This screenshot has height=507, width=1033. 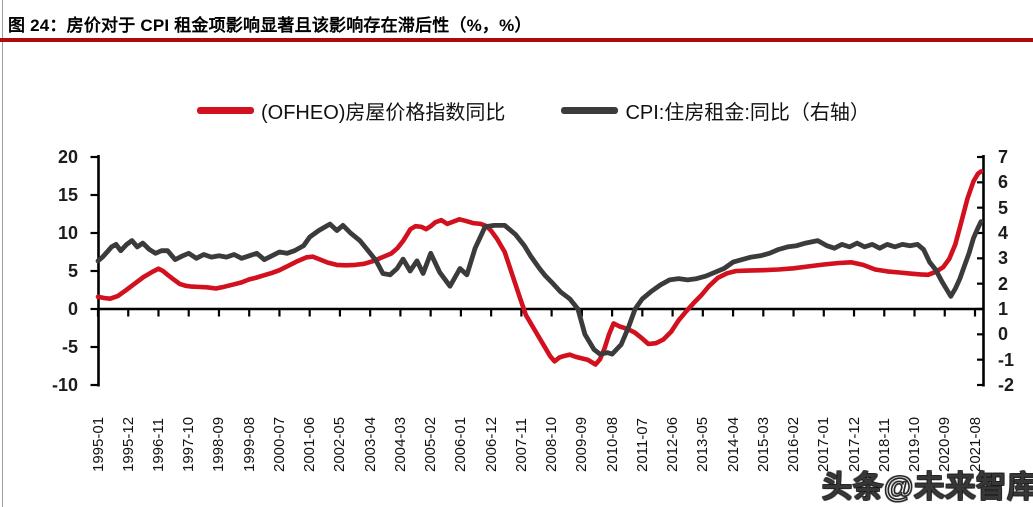 What do you see at coordinates (67, 157) in the screenshot?
I see `left-axis-label: 20` at bounding box center [67, 157].